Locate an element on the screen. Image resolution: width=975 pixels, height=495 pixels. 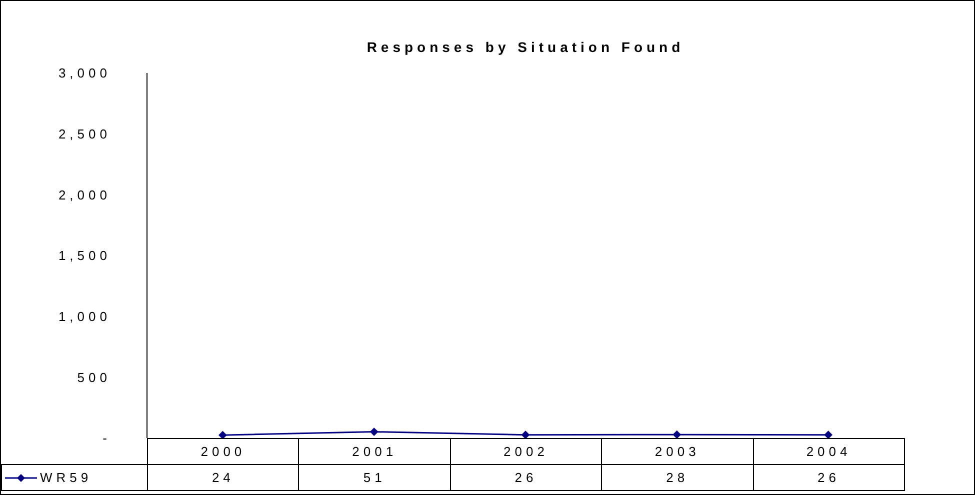
x-tick-label: 2002 is located at coordinates (526, 451).